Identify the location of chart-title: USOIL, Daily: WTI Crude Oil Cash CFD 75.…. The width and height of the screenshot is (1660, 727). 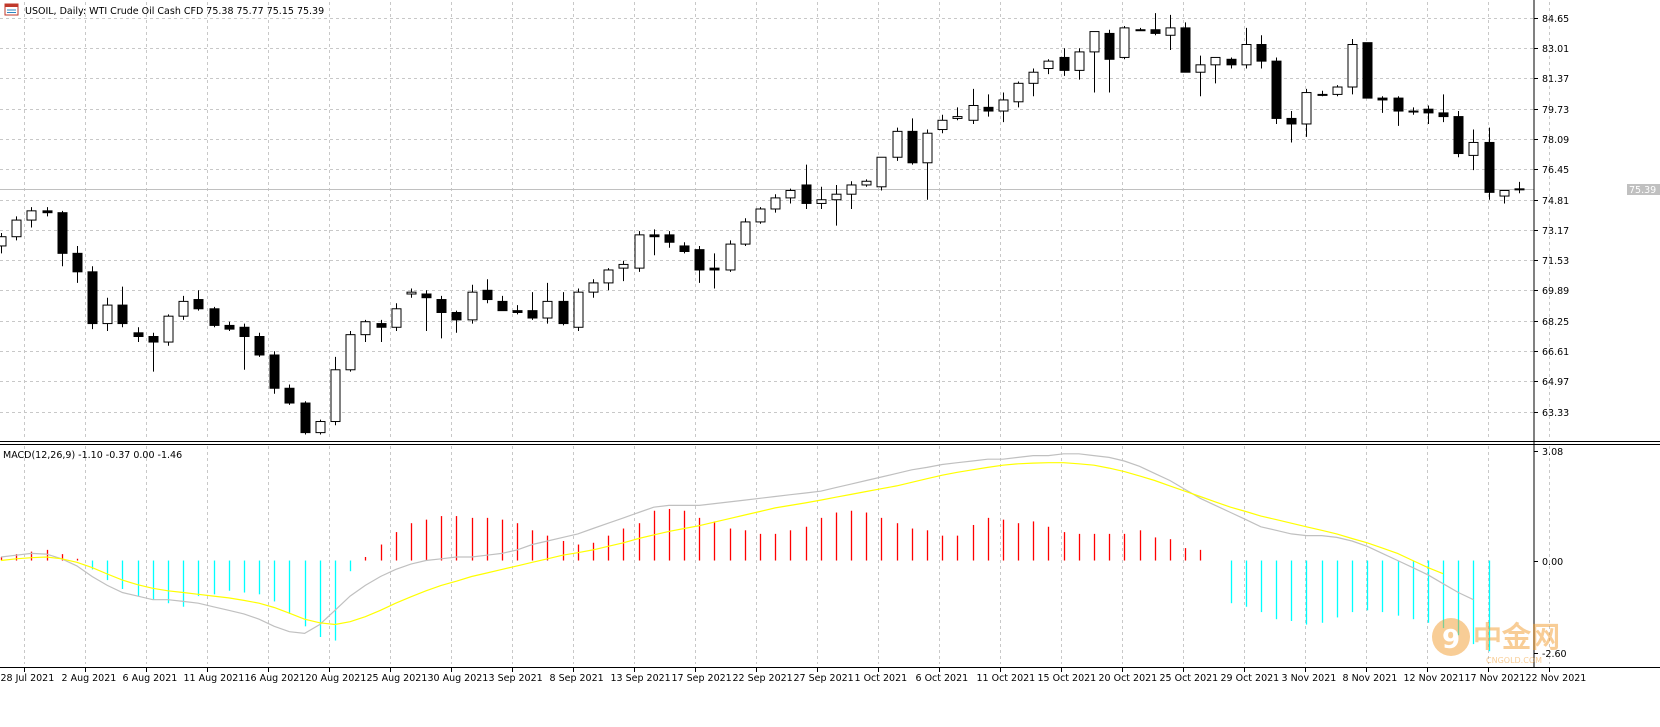
(174, 11).